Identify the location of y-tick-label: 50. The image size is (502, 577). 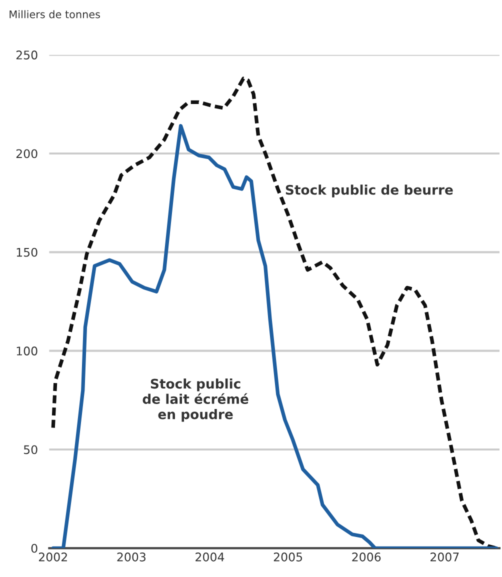
(31, 449).